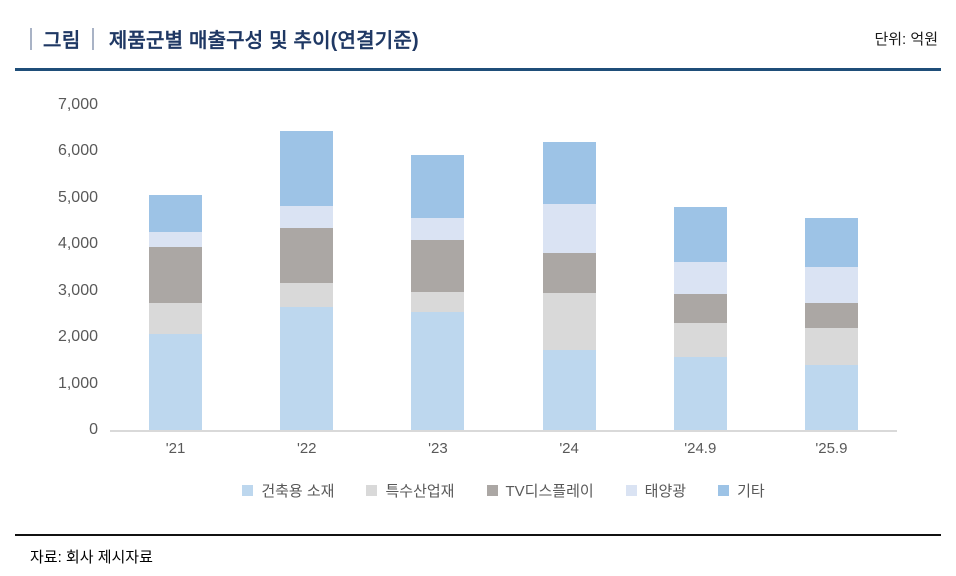 The width and height of the screenshot is (956, 576). I want to click on y-tick-label: 7,000, so click(77, 104).